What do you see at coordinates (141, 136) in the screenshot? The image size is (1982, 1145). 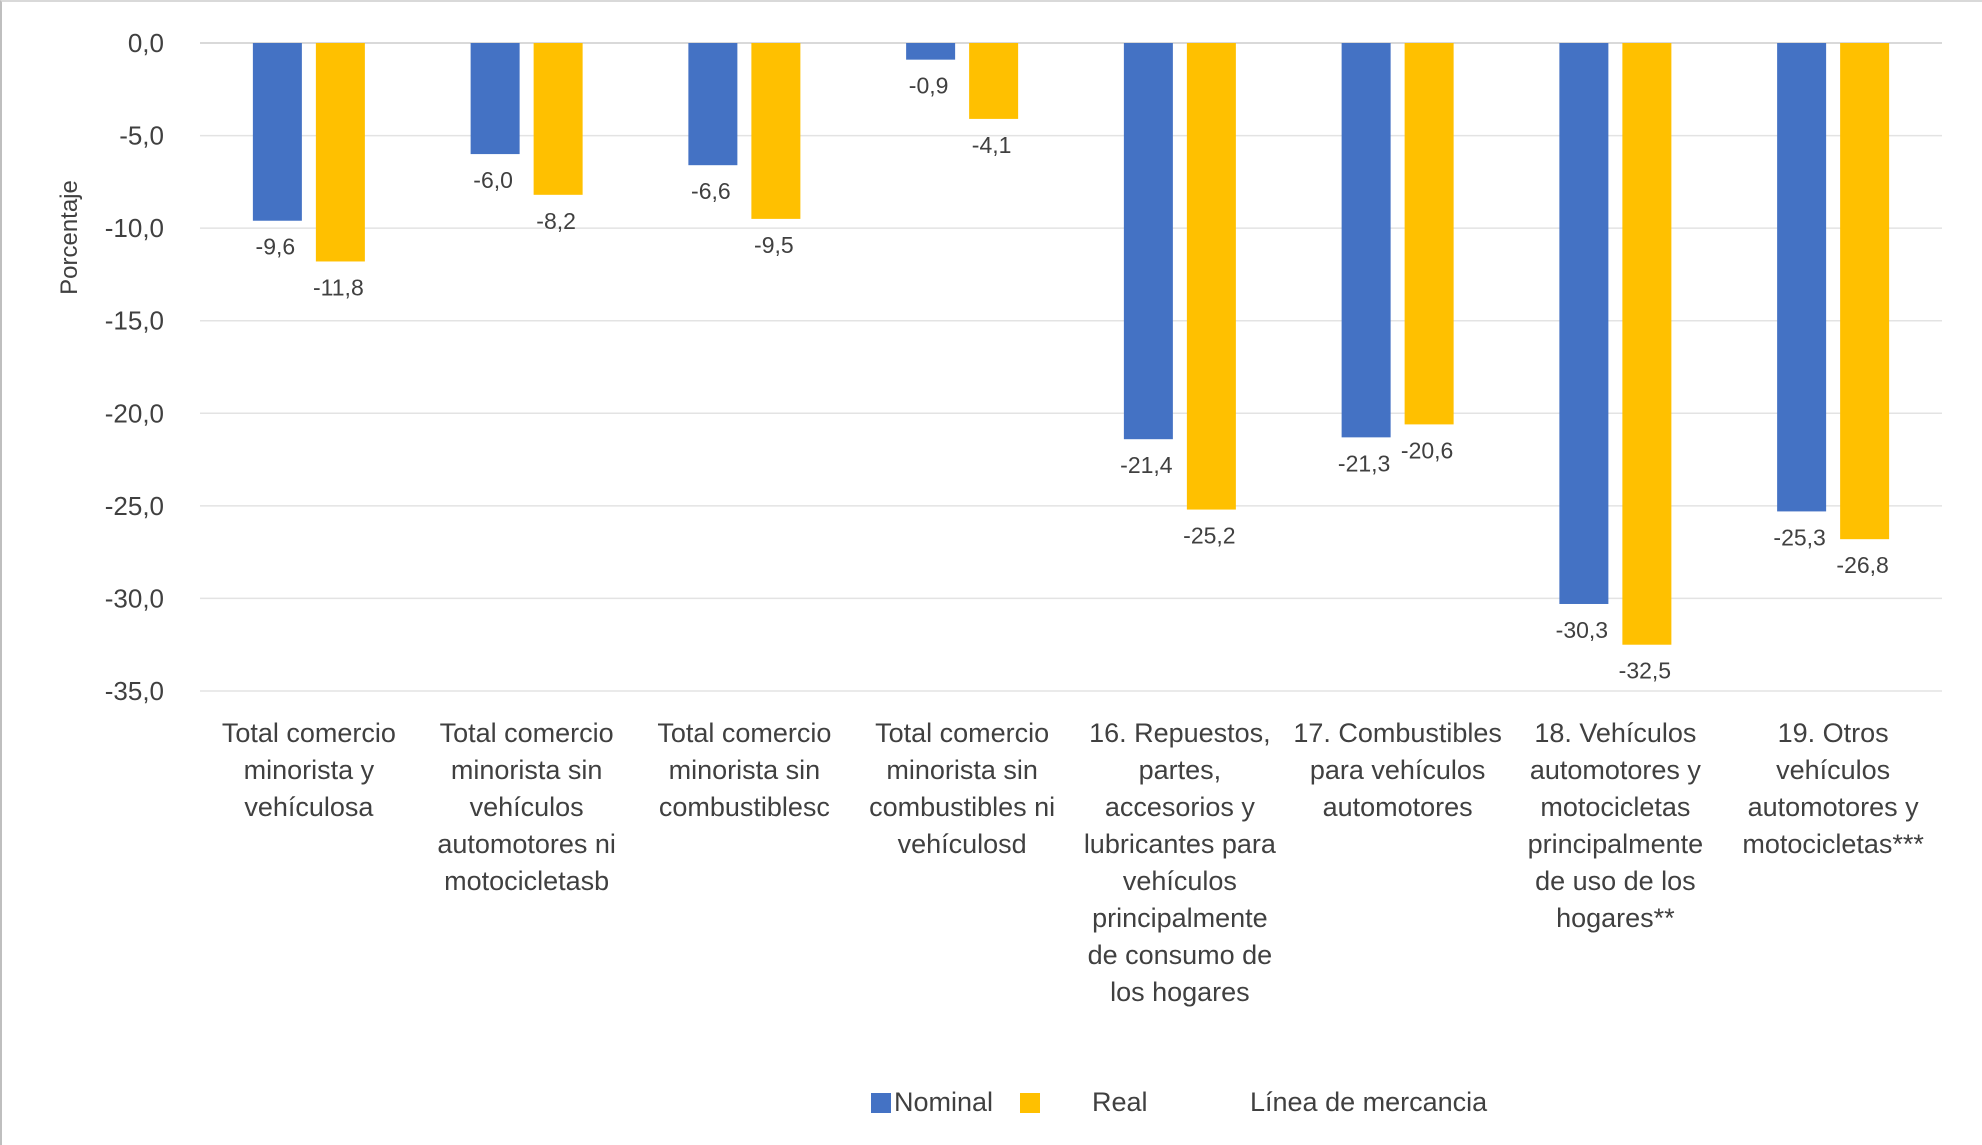 I see `y-tick-label: -5,0` at bounding box center [141, 136].